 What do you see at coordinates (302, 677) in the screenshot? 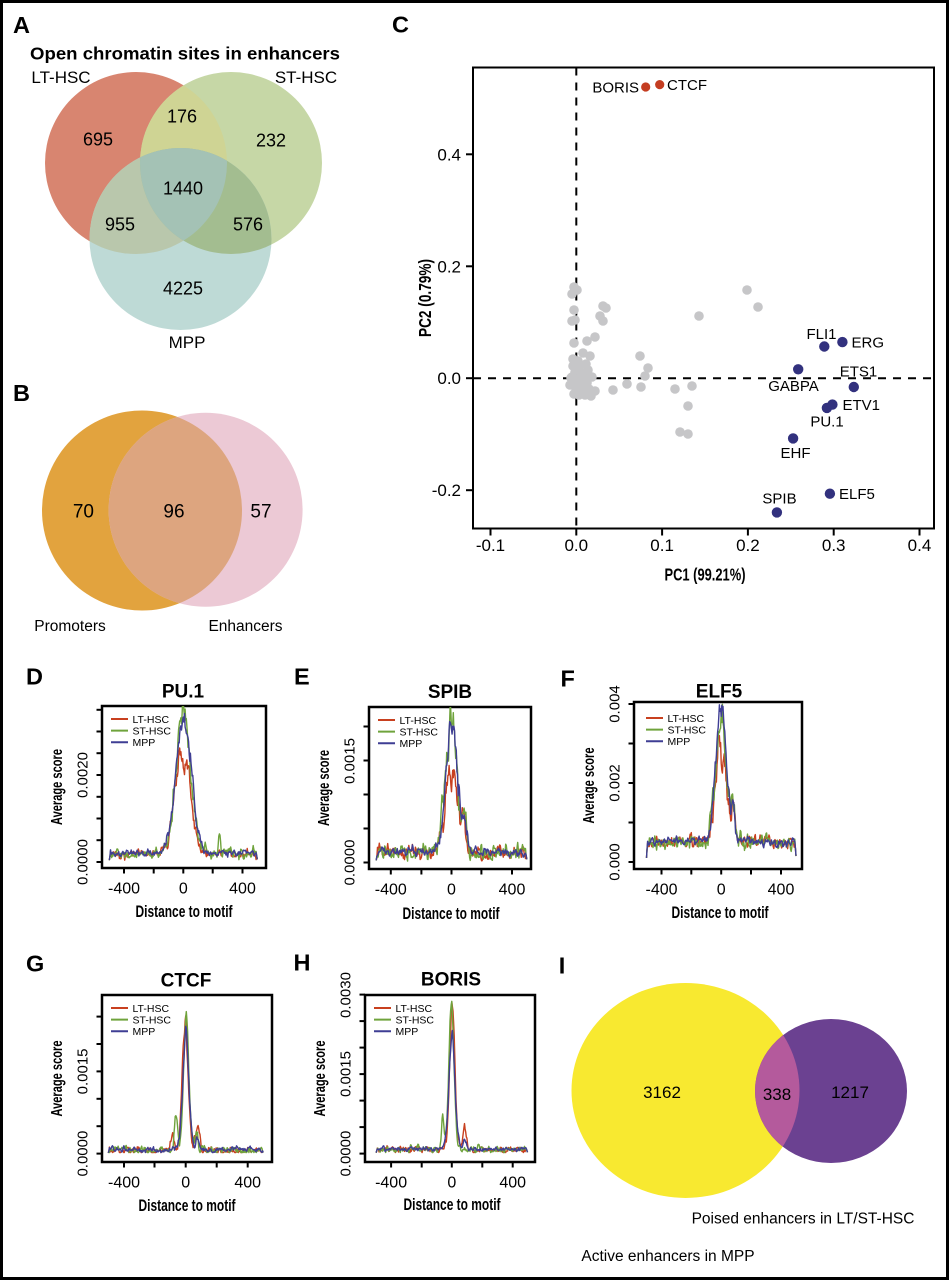
I see `svg-text: E` at bounding box center [302, 677].